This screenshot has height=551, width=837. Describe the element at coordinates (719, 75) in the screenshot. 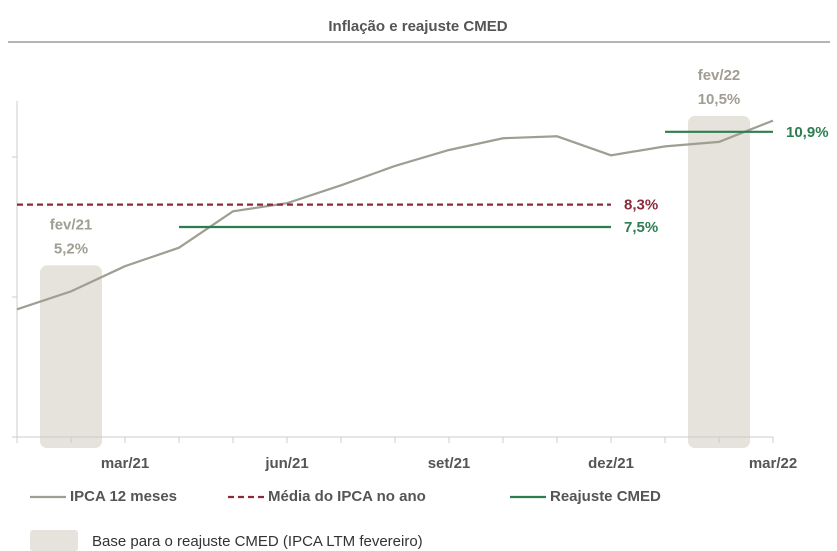

I see `highlight-label: fev/22` at that location.